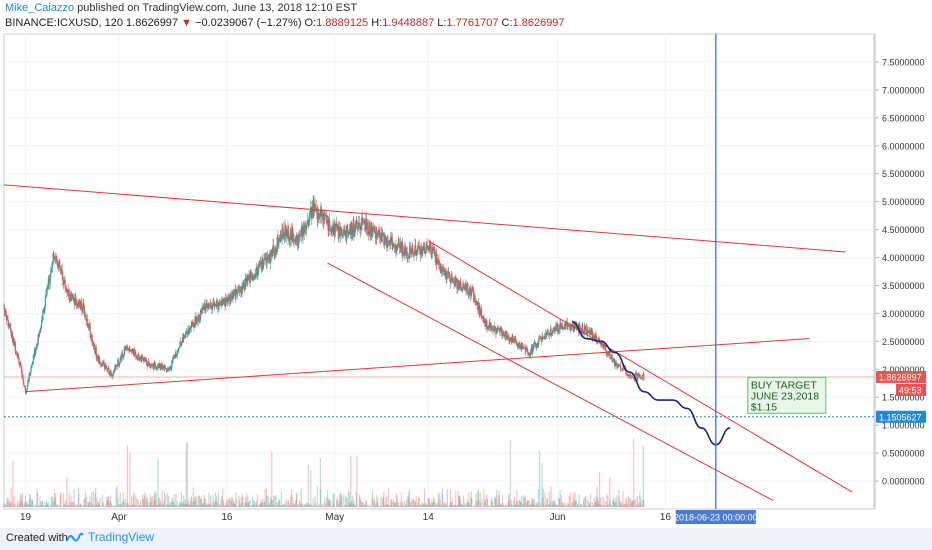  What do you see at coordinates (40, 8) in the screenshot?
I see `author-link: Mike_Caiazzo` at bounding box center [40, 8].